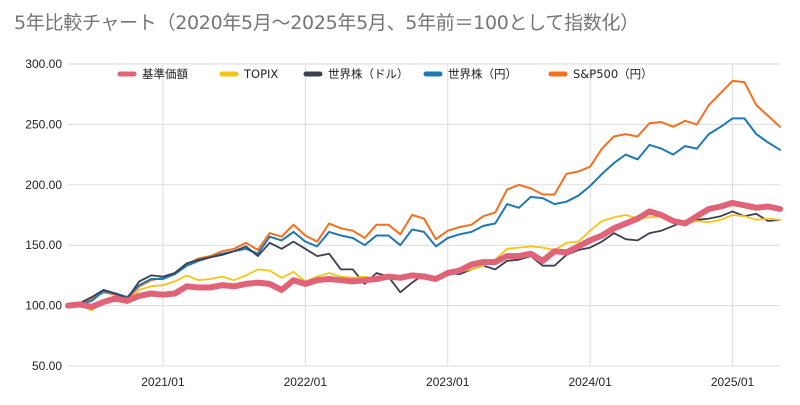  I want to click on x-tick-label: 2024/01, so click(590, 382).